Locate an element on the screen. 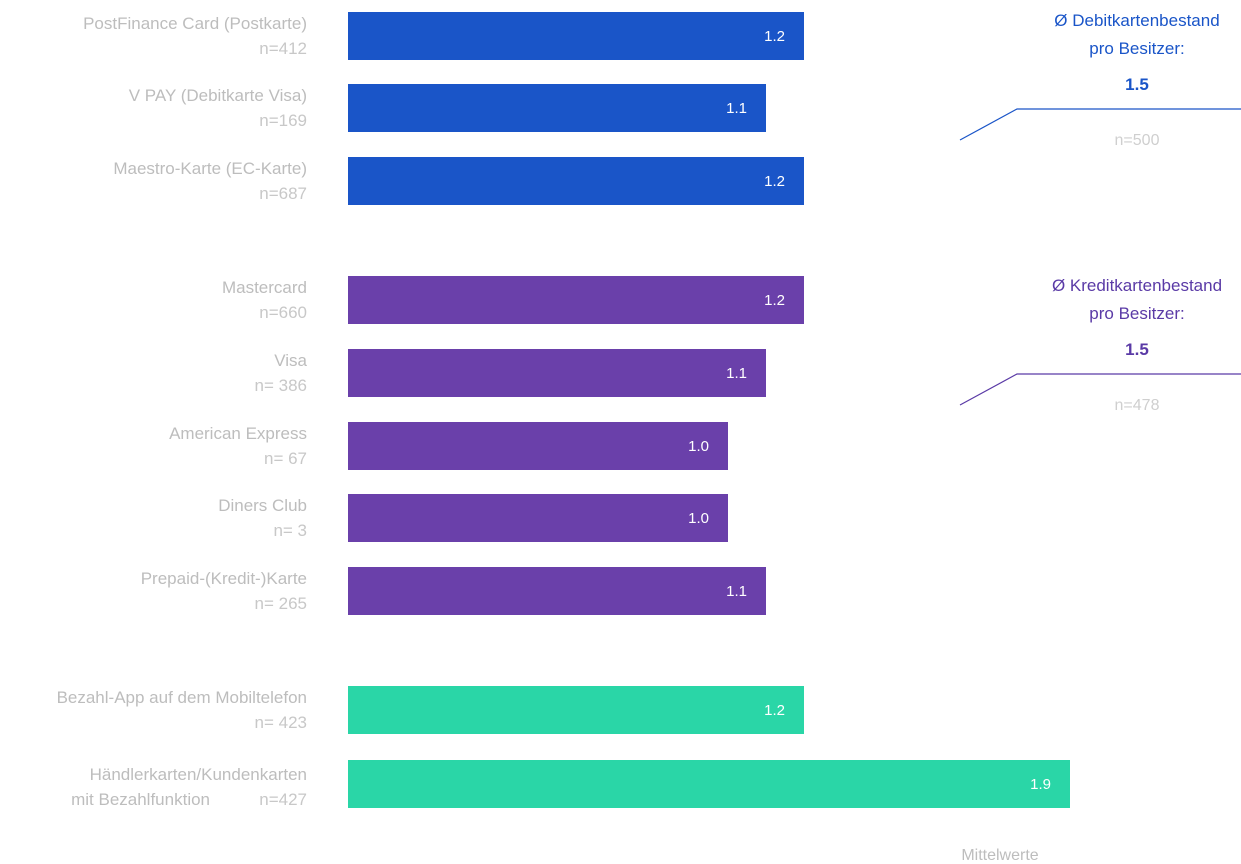 The height and width of the screenshot is (864, 1241). category-label: Visa is located at coordinates (290, 360).